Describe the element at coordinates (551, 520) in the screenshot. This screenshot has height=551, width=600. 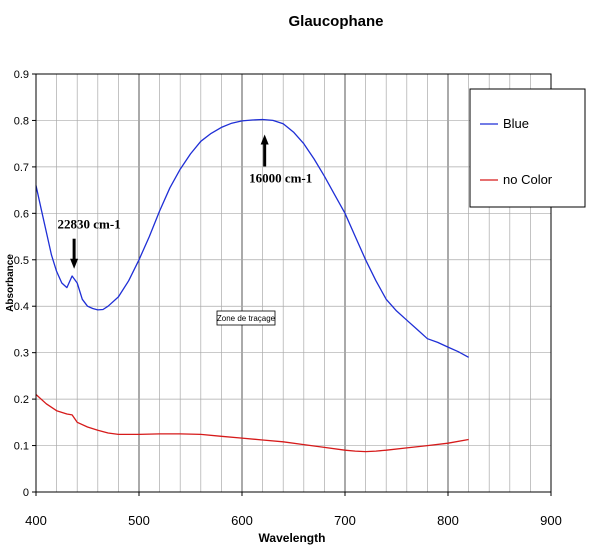
I see `x-tick-label: 900` at that location.